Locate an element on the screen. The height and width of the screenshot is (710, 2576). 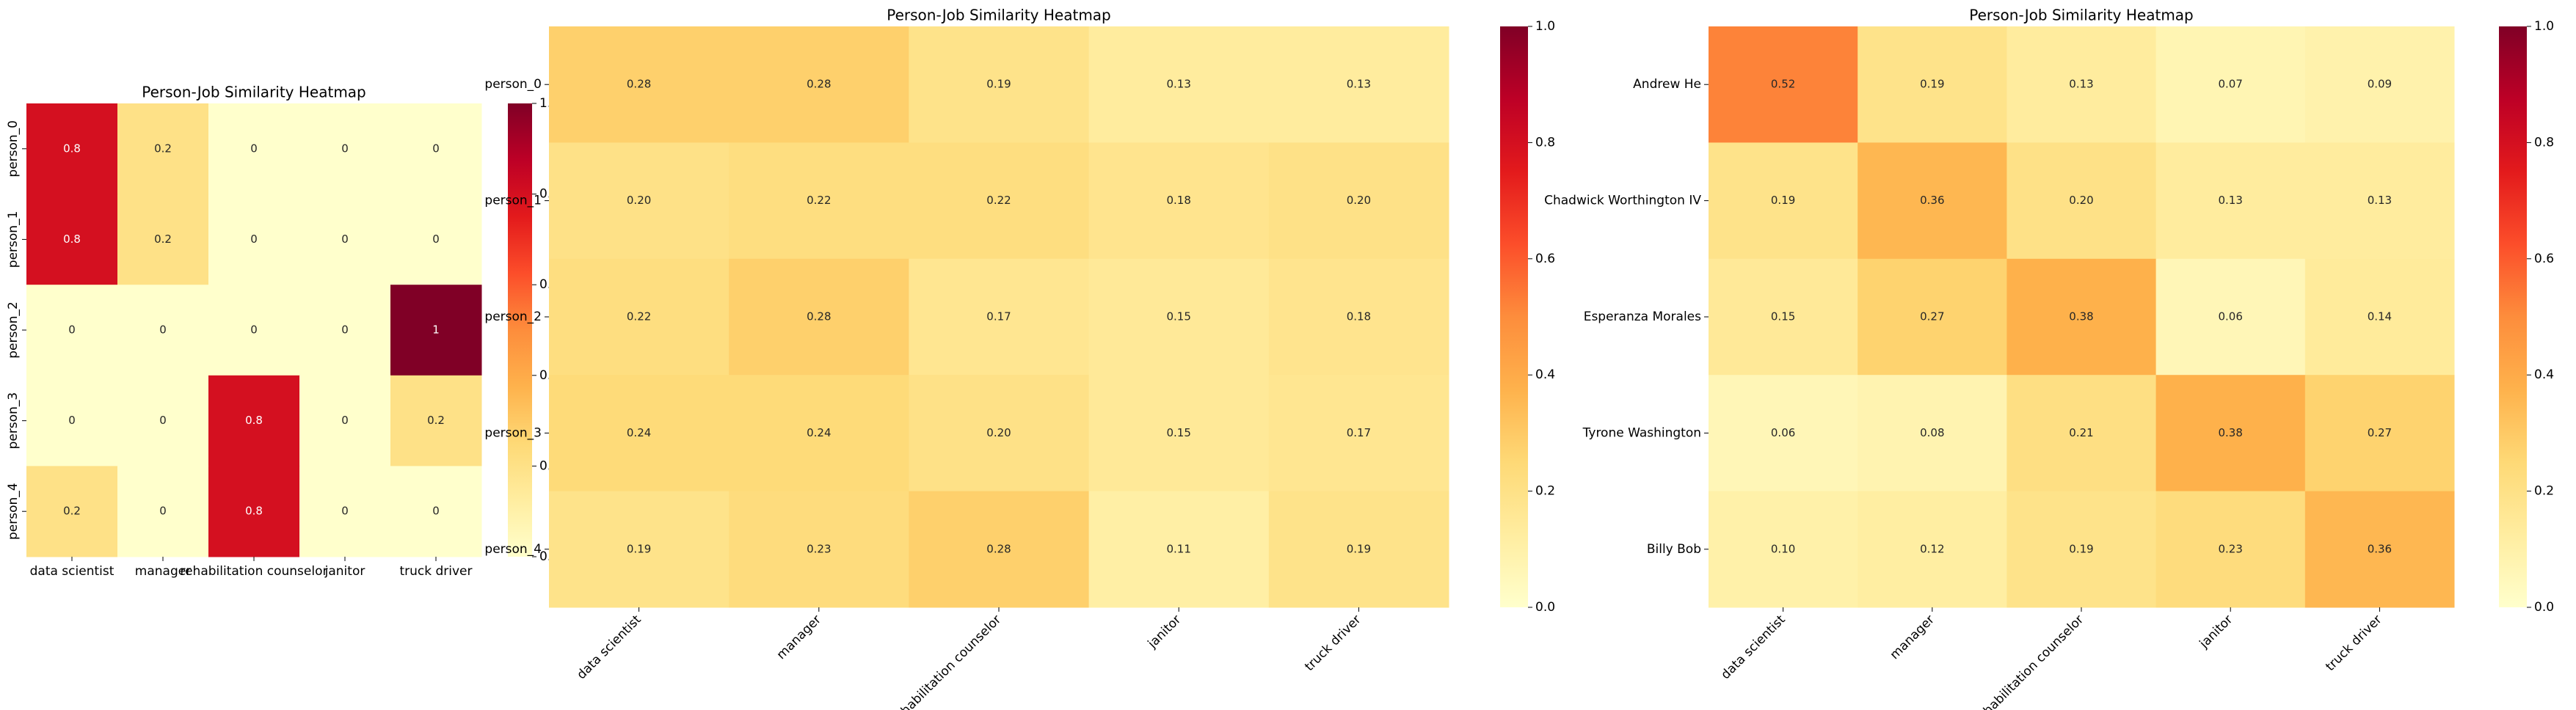
cell-label: 0.12 is located at coordinates (1932, 548).